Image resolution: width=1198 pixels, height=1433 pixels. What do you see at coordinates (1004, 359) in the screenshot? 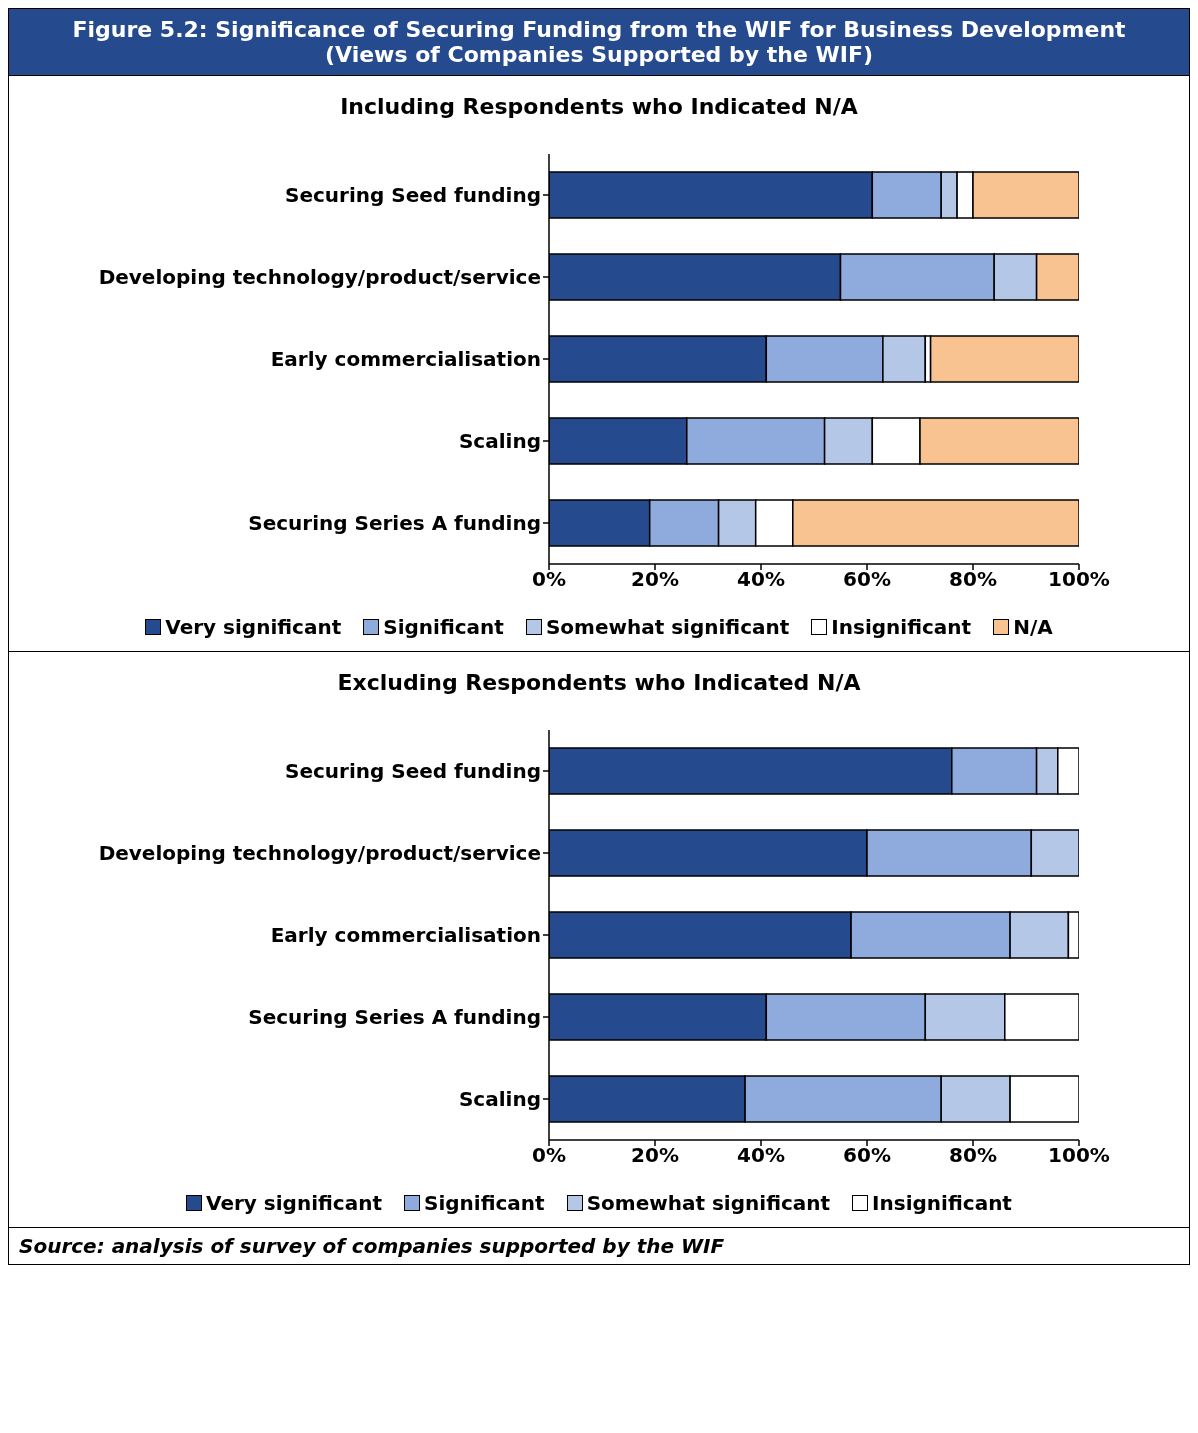
I see `bar` at bounding box center [1004, 359].